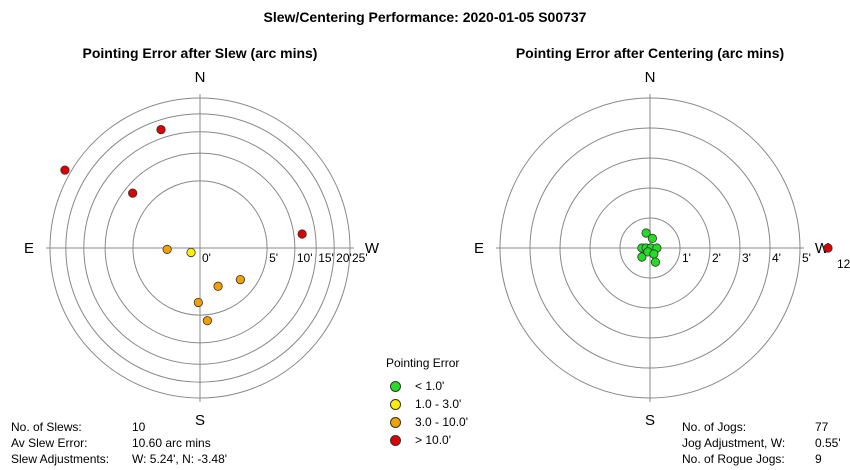  Describe the element at coordinates (60, 459) in the screenshot. I see `stat-label: Slew Adjustments:` at that location.